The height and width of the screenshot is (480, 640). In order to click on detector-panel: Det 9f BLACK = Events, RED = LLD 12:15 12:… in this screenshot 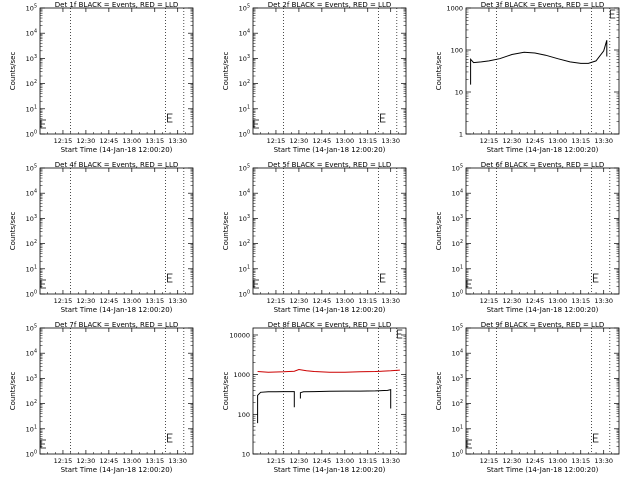, I will do `click(532, 400)`.